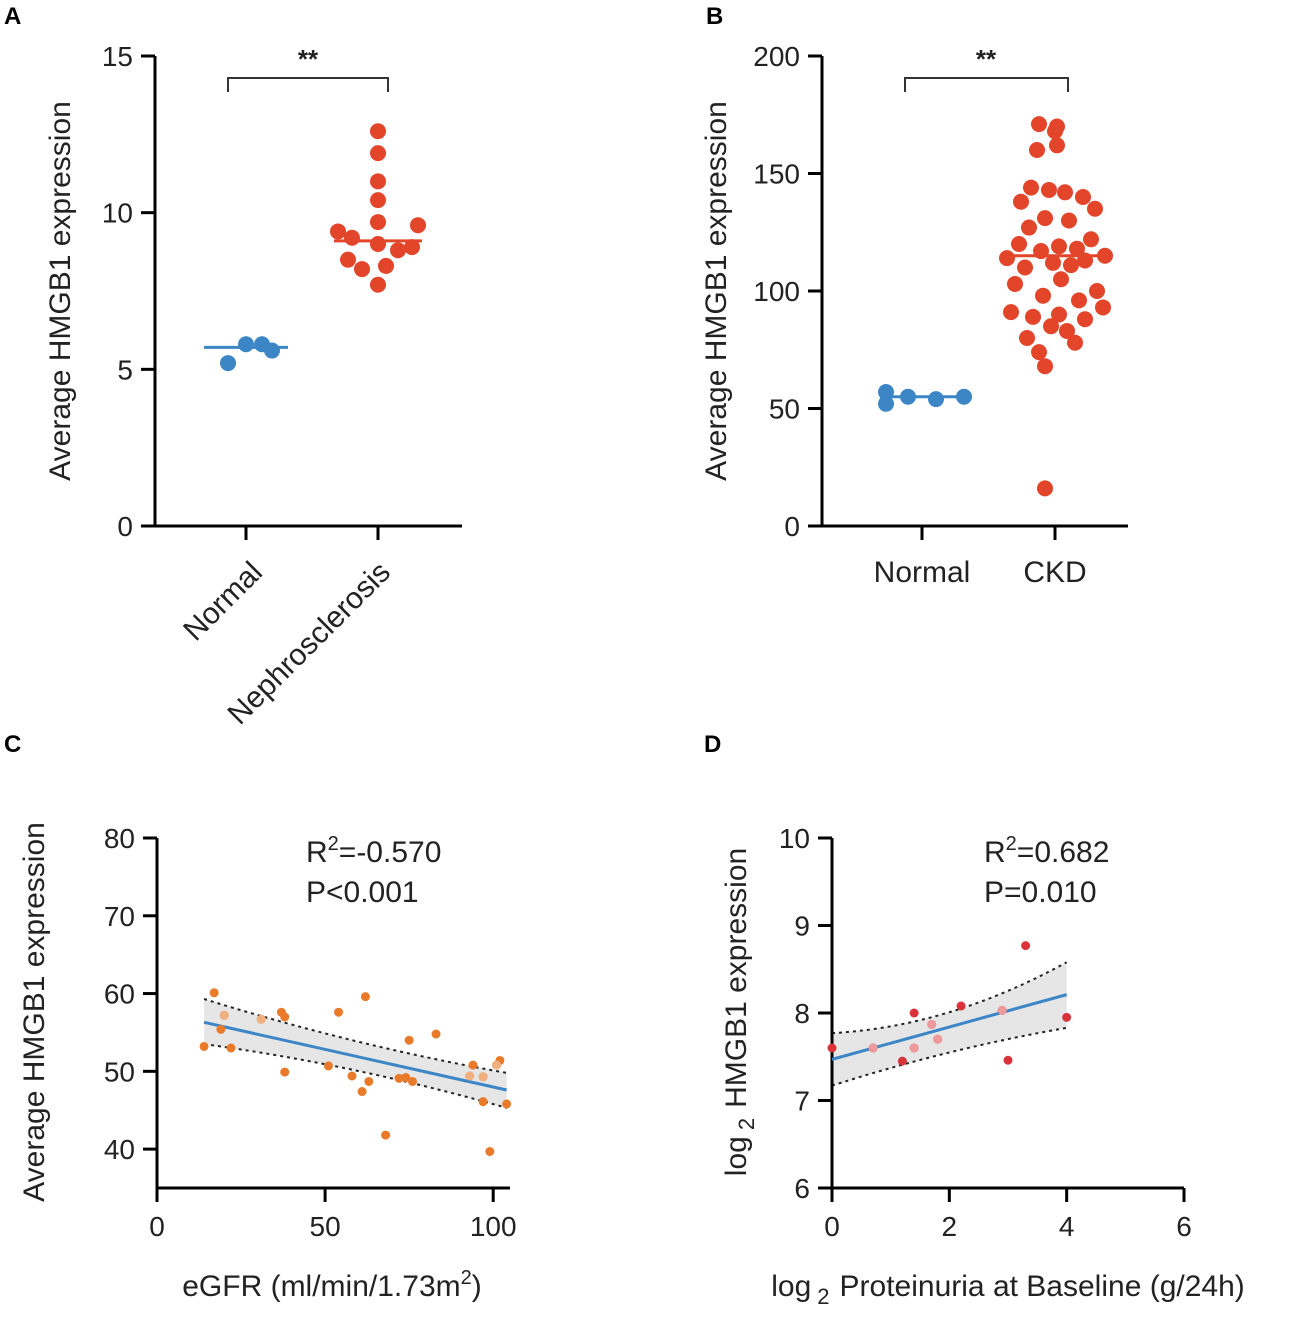 The height and width of the screenshot is (1318, 1299). What do you see at coordinates (986, 84) in the screenshot?
I see `panel-b-significance-bracket` at bounding box center [986, 84].